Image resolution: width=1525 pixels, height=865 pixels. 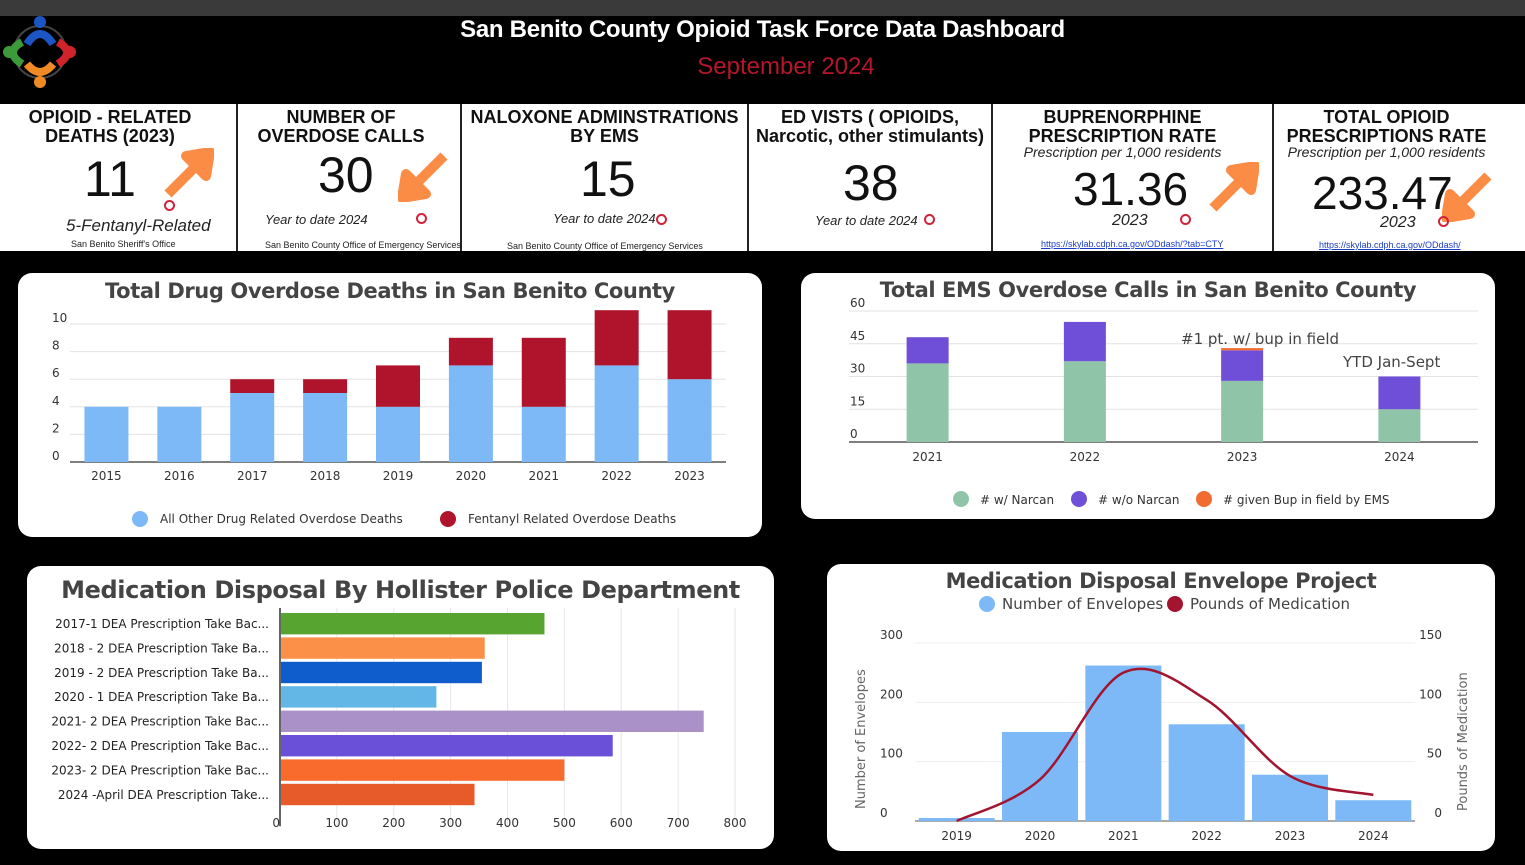 I want to click on x-tick-label: 2017, so click(x=252, y=476).